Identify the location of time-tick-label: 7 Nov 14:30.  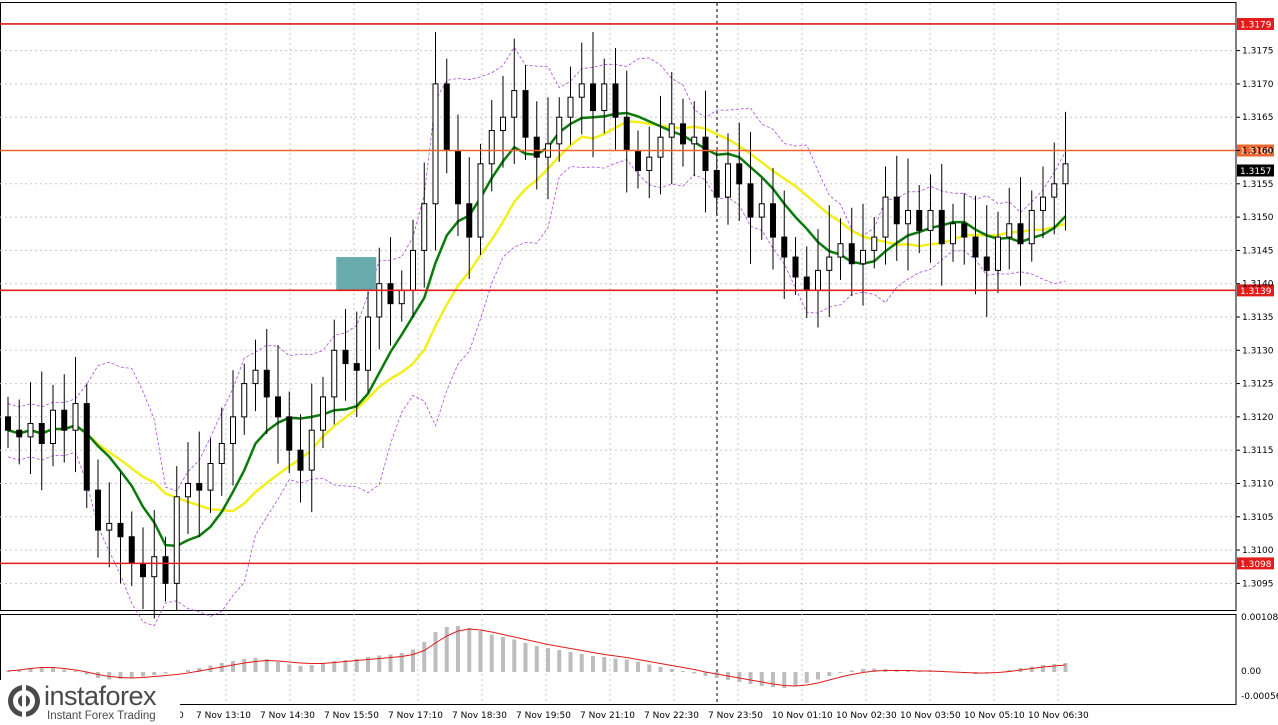
(287, 716).